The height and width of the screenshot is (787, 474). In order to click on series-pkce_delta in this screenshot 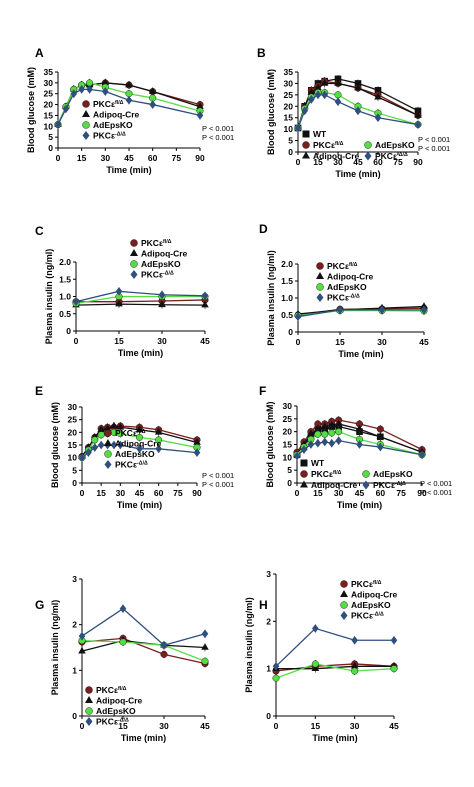, I will do `click(140, 296)`.